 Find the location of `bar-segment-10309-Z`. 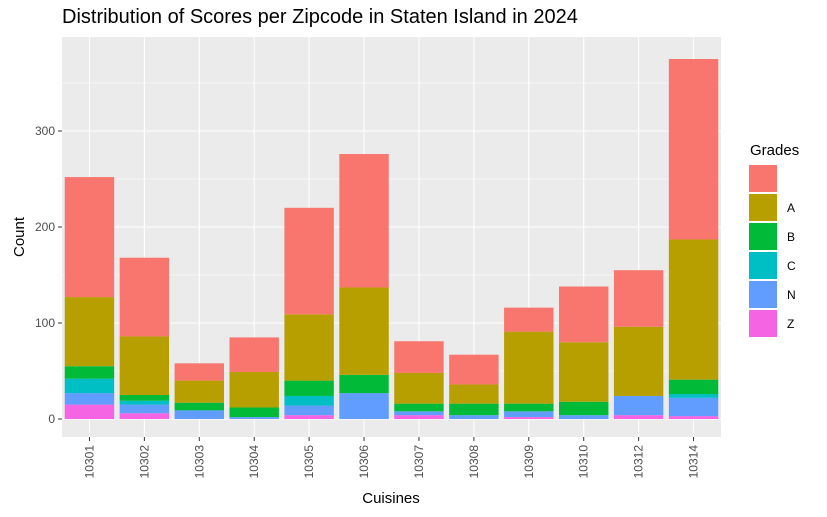

bar-segment-10309-Z is located at coordinates (529, 418).